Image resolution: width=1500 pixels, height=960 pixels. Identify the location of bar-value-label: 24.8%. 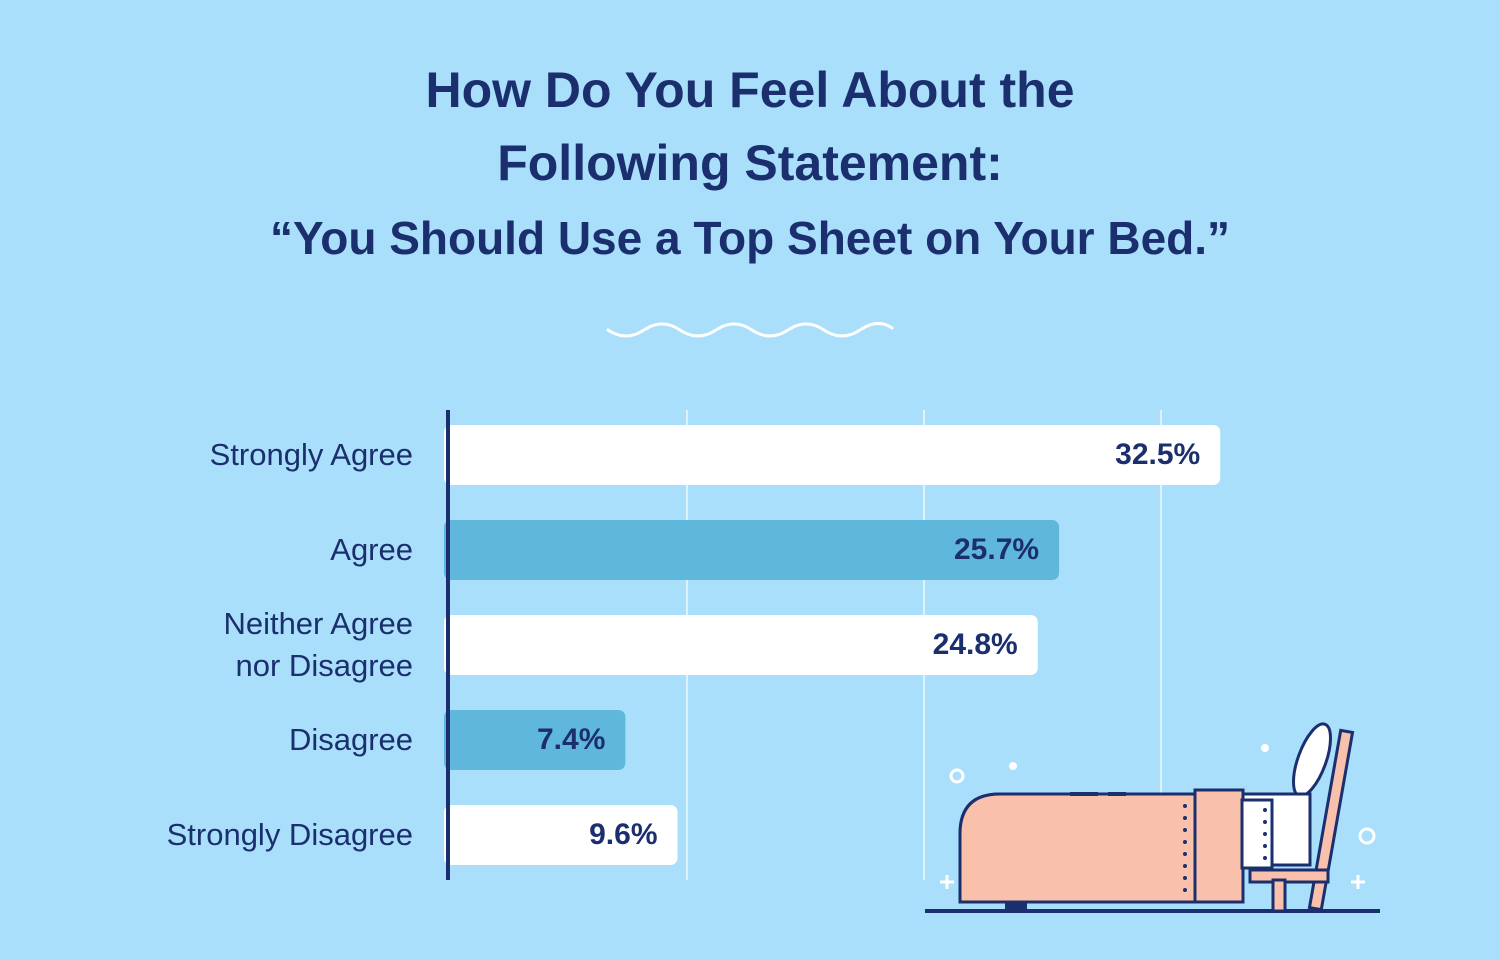
(975, 644).